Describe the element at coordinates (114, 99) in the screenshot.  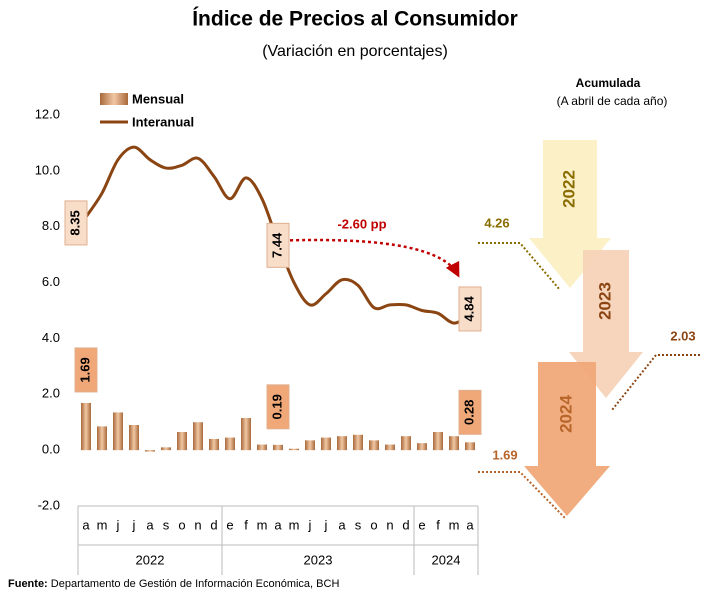
I see `legend-swatch` at that location.